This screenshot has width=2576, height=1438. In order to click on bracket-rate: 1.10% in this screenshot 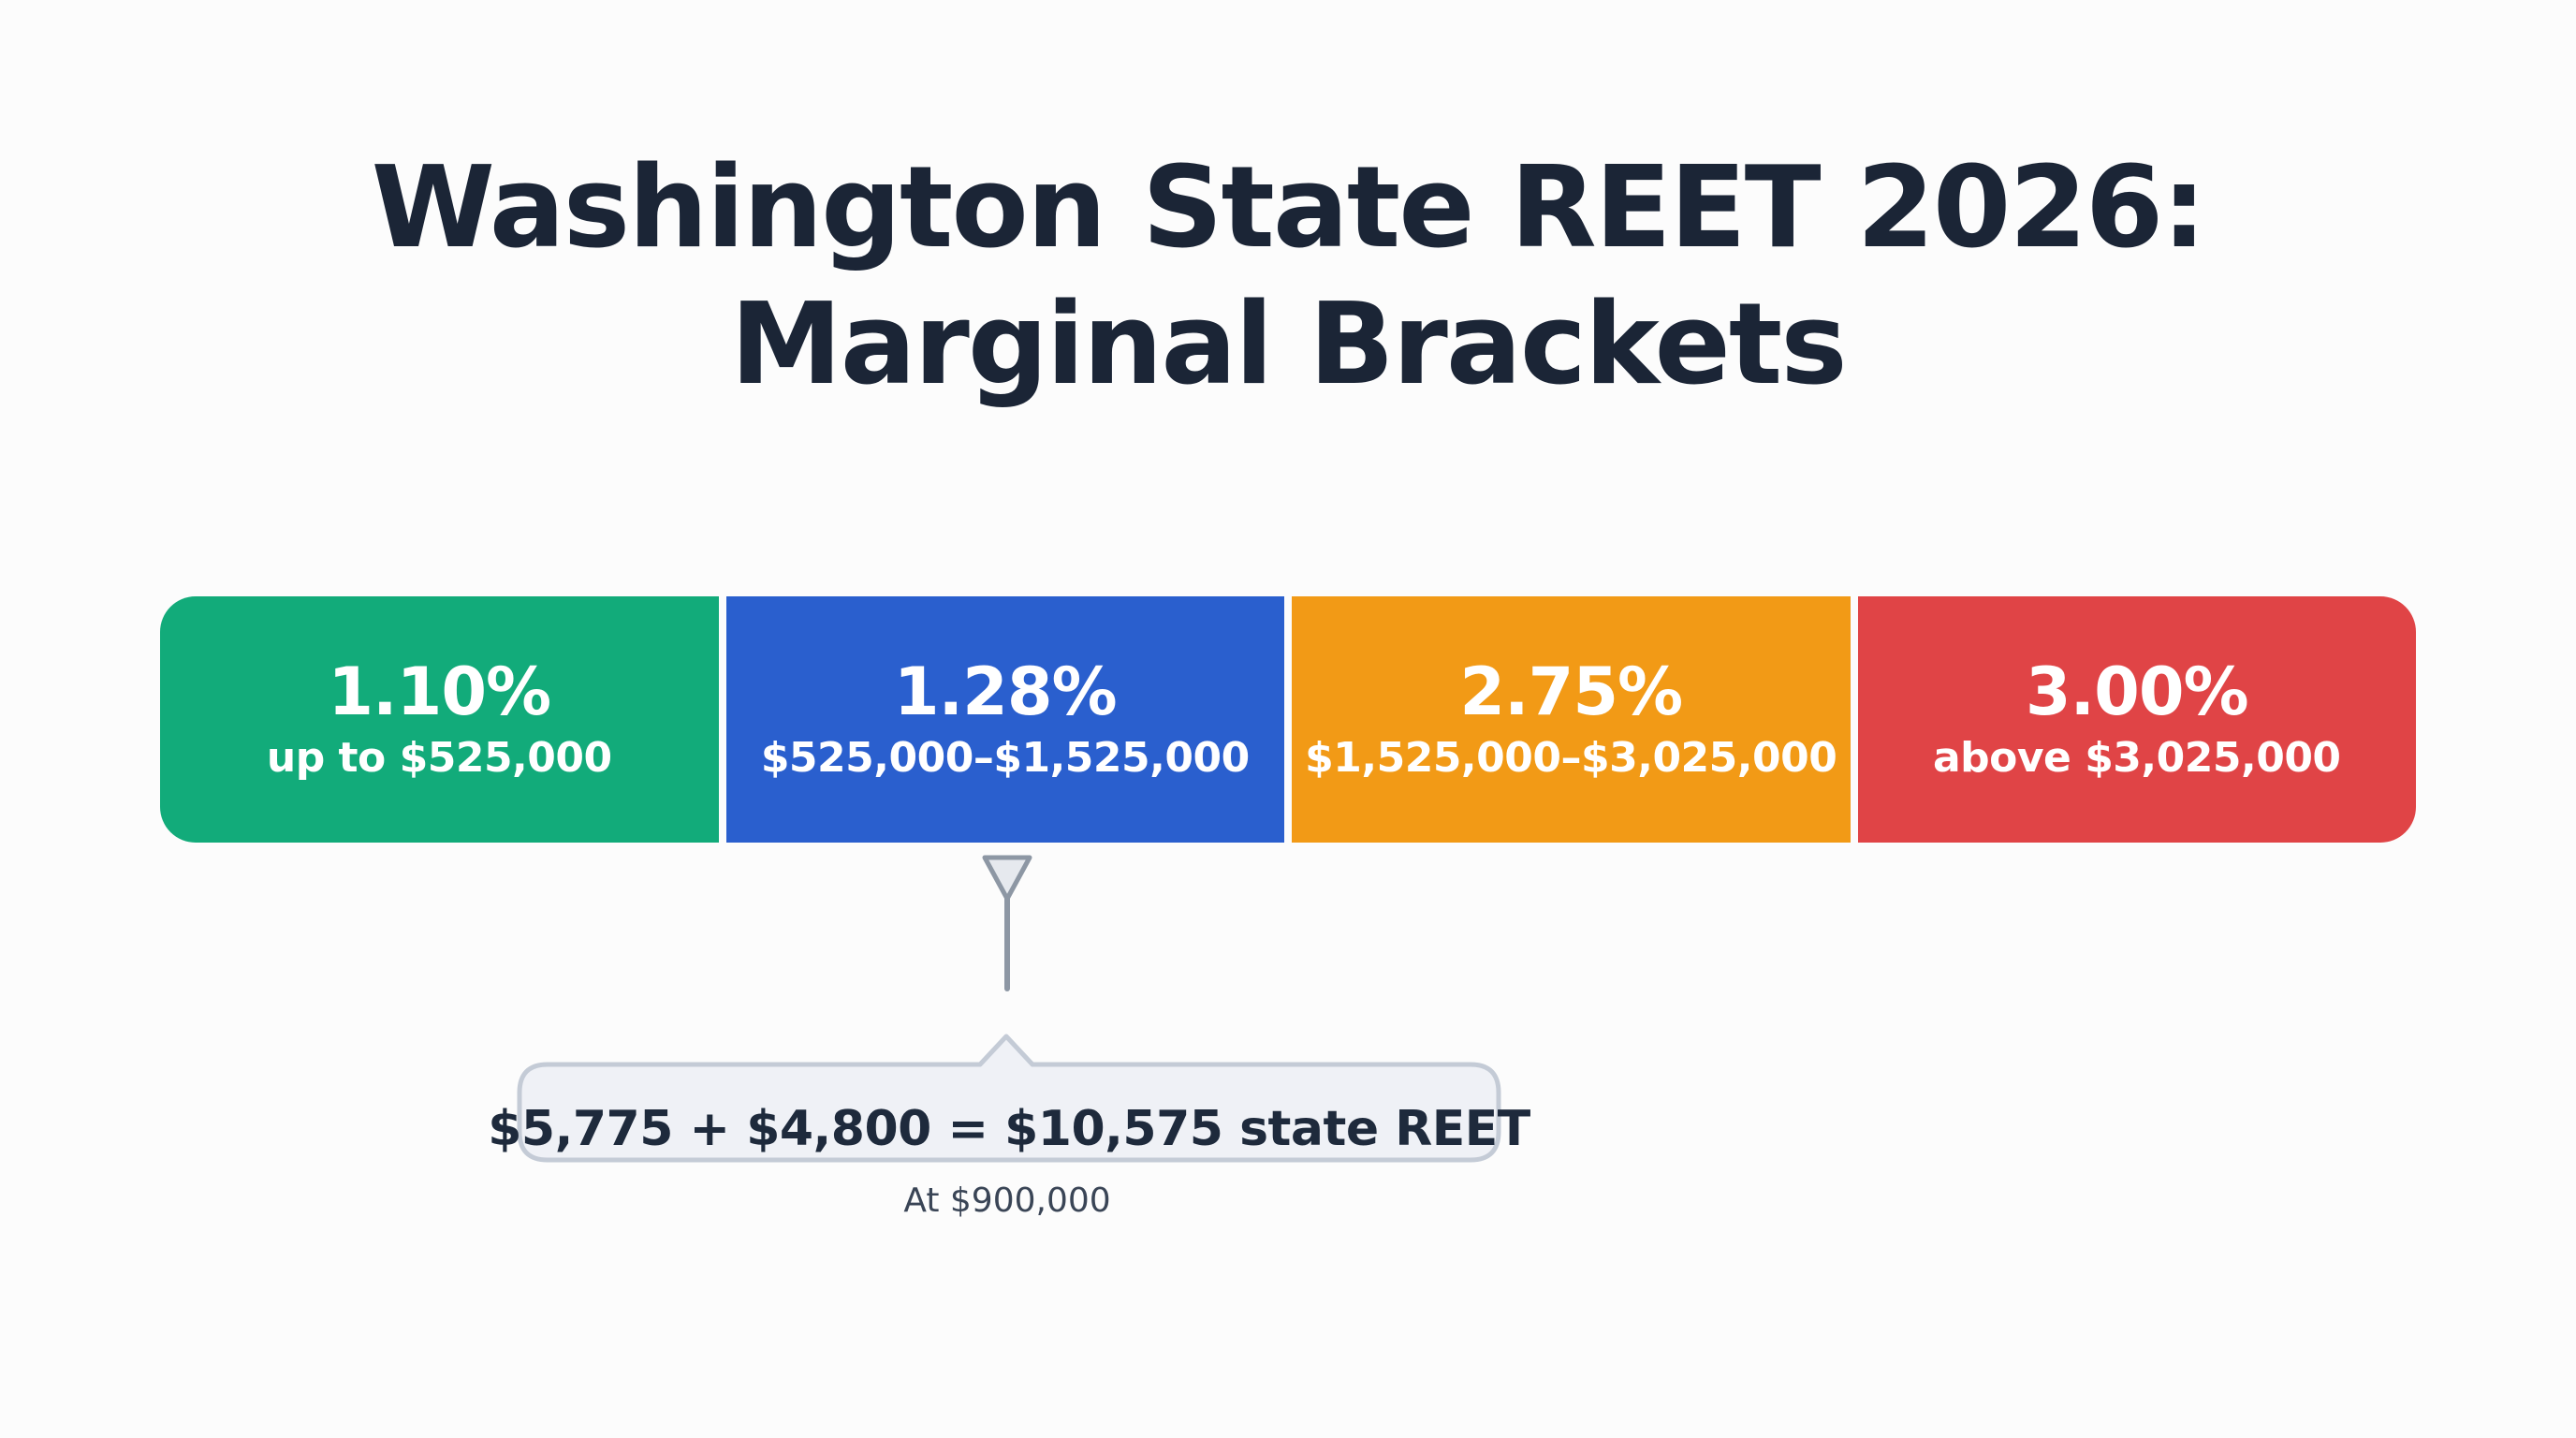, I will do `click(439, 691)`.